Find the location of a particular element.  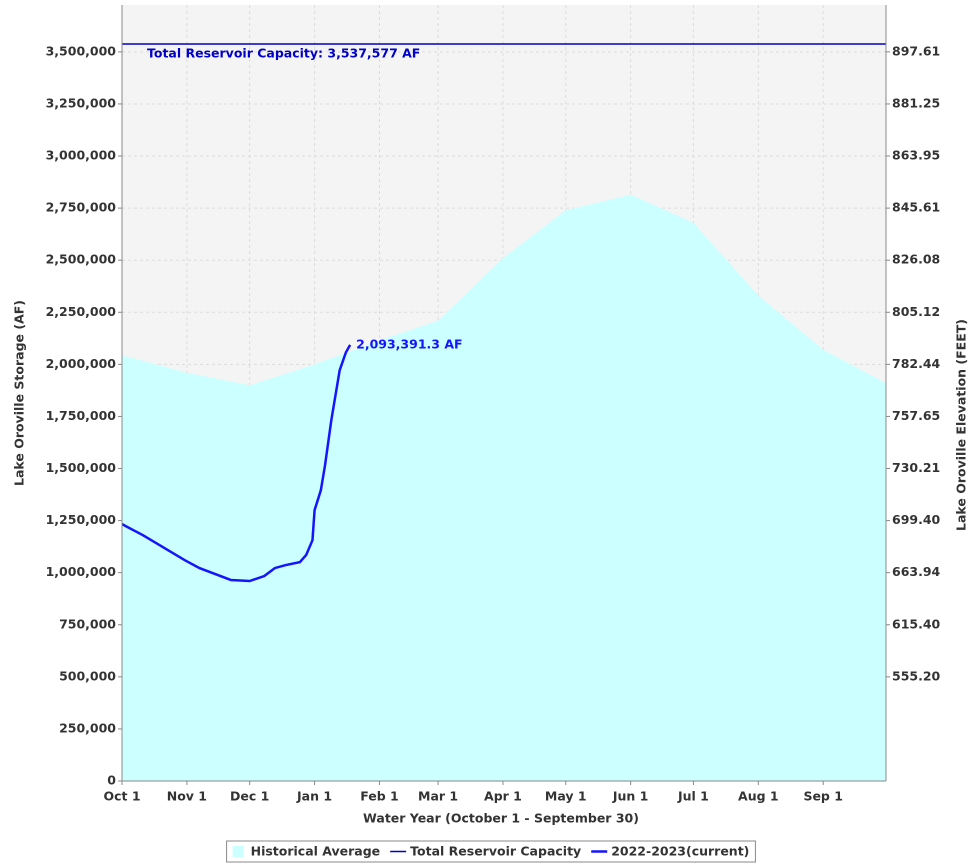

line is located at coordinates (236, 463).